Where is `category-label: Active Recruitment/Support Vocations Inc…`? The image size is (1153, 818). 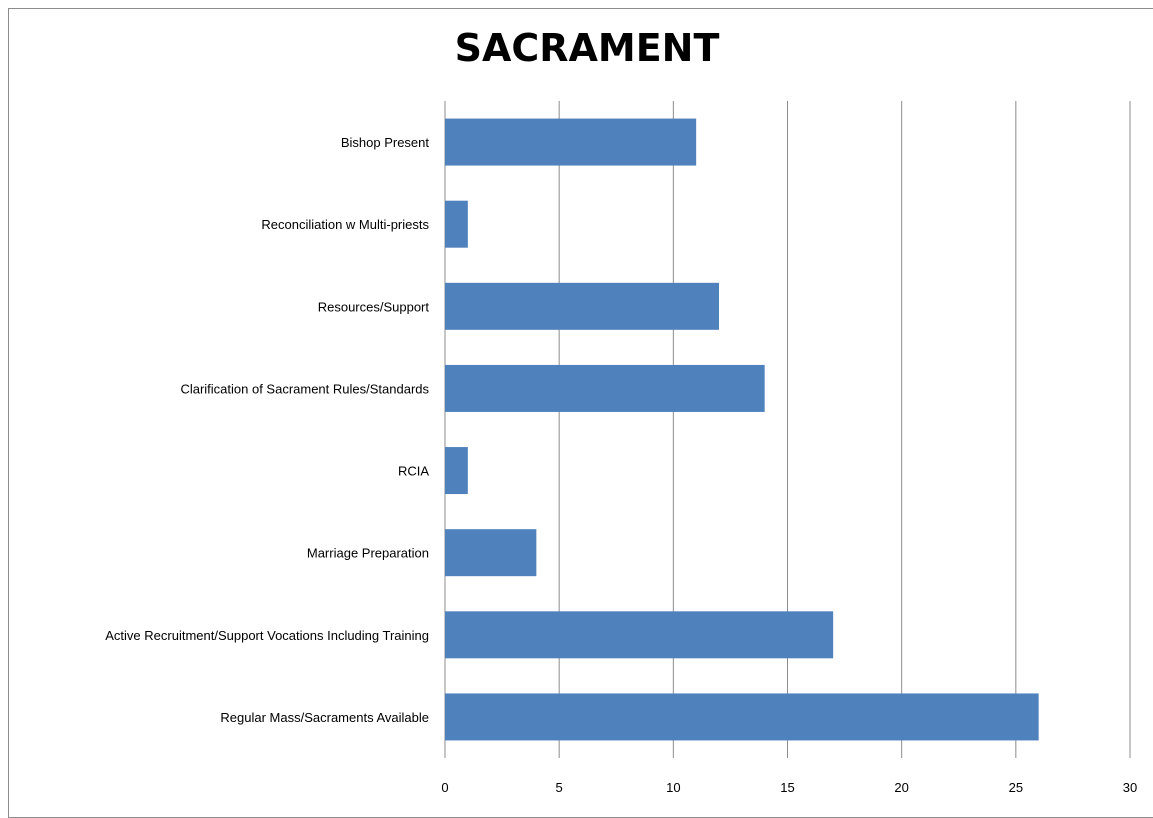
category-label: Active Recruitment/Support Vocations Inc… is located at coordinates (267, 635).